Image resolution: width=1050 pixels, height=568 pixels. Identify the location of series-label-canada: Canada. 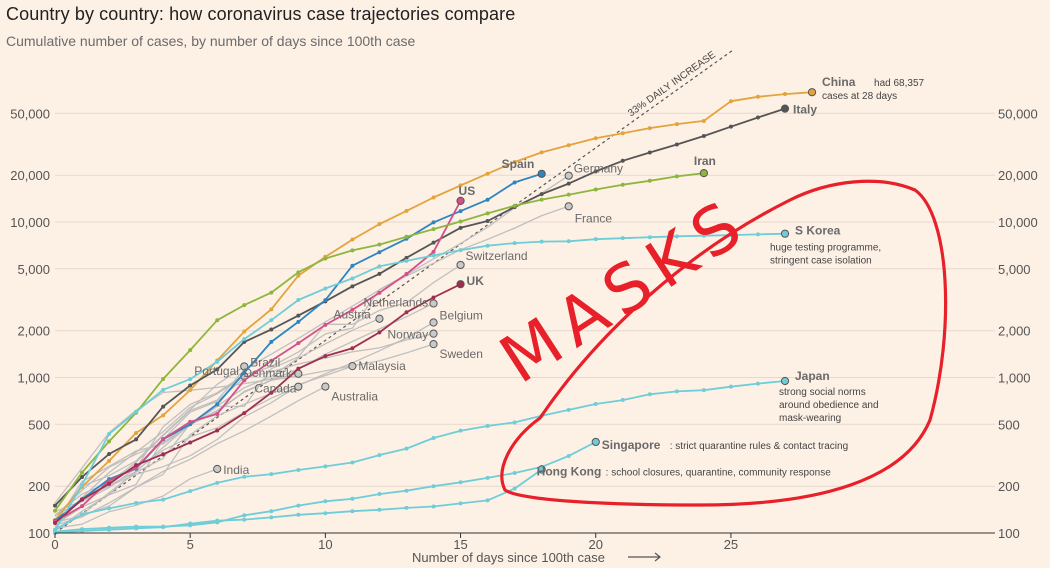
(275, 389).